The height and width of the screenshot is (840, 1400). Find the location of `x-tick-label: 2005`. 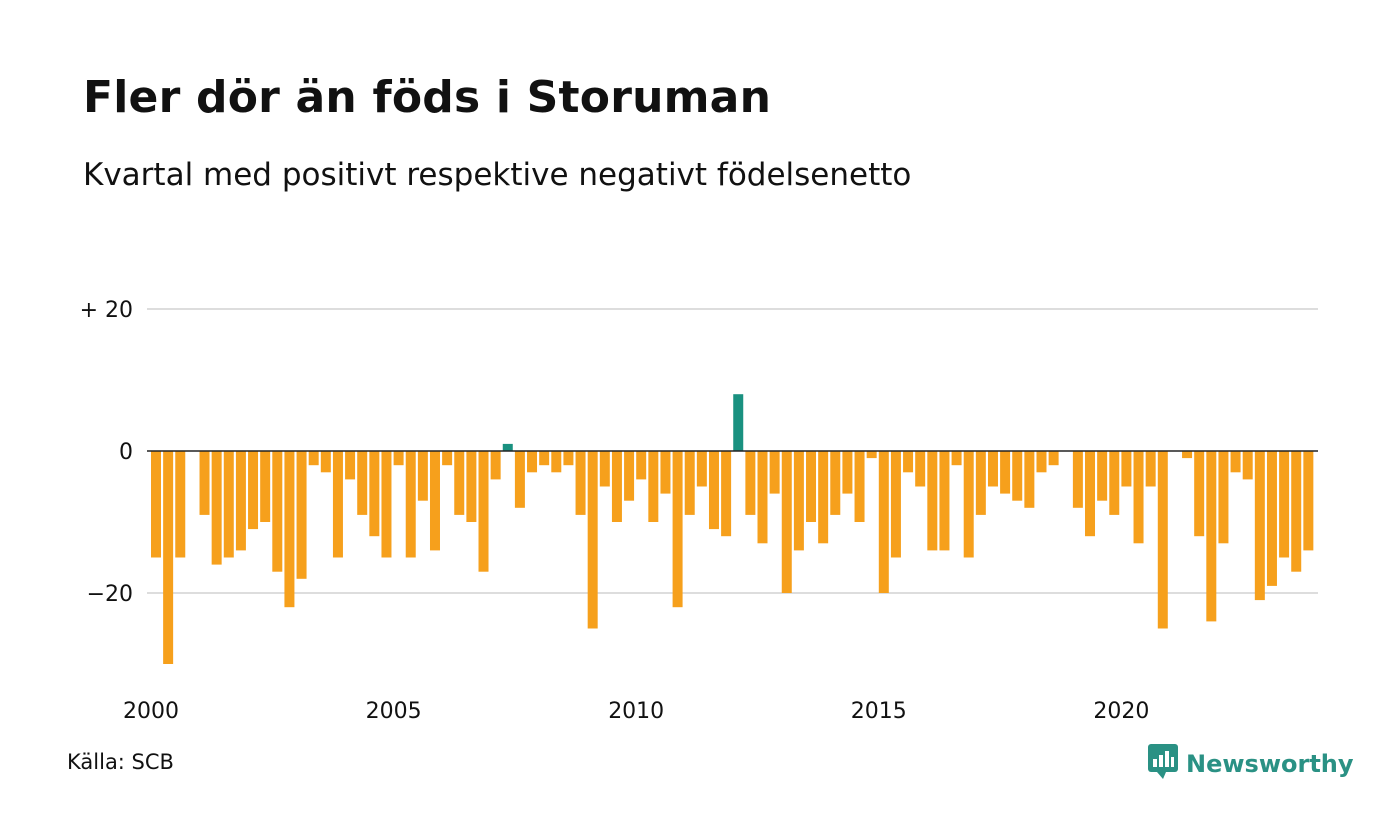

x-tick-label: 2005 is located at coordinates (394, 711).